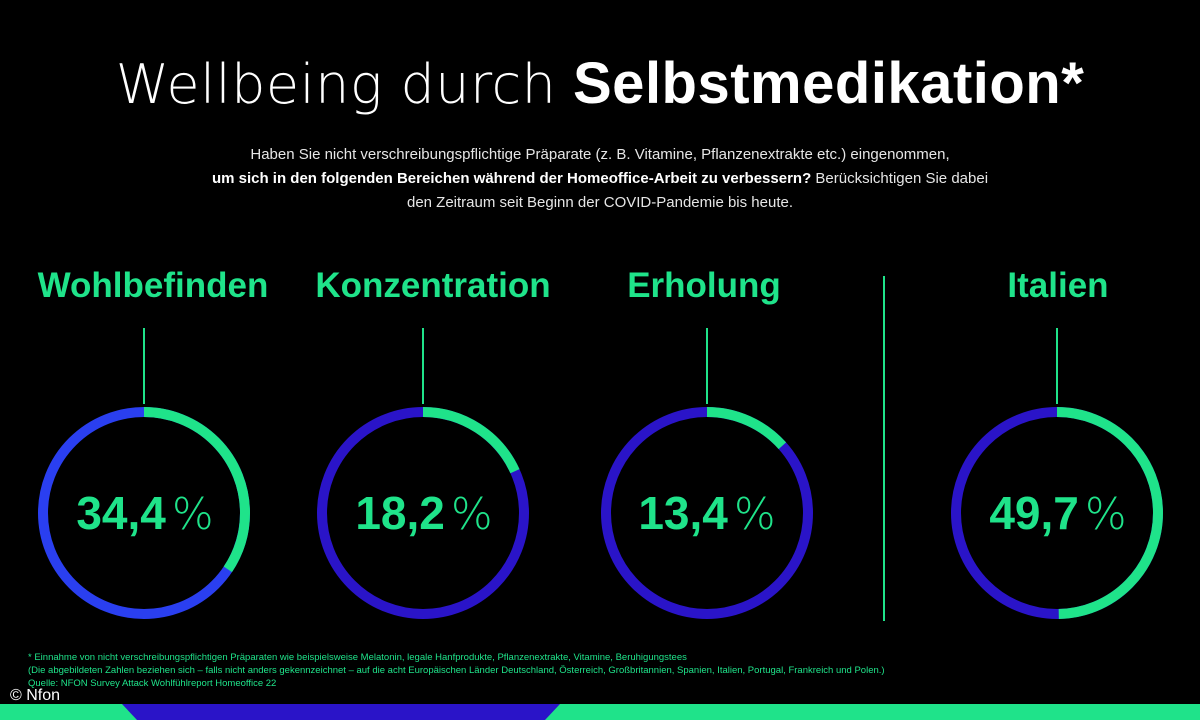  I want to click on copyright-notice: © Nfon, so click(35, 695).